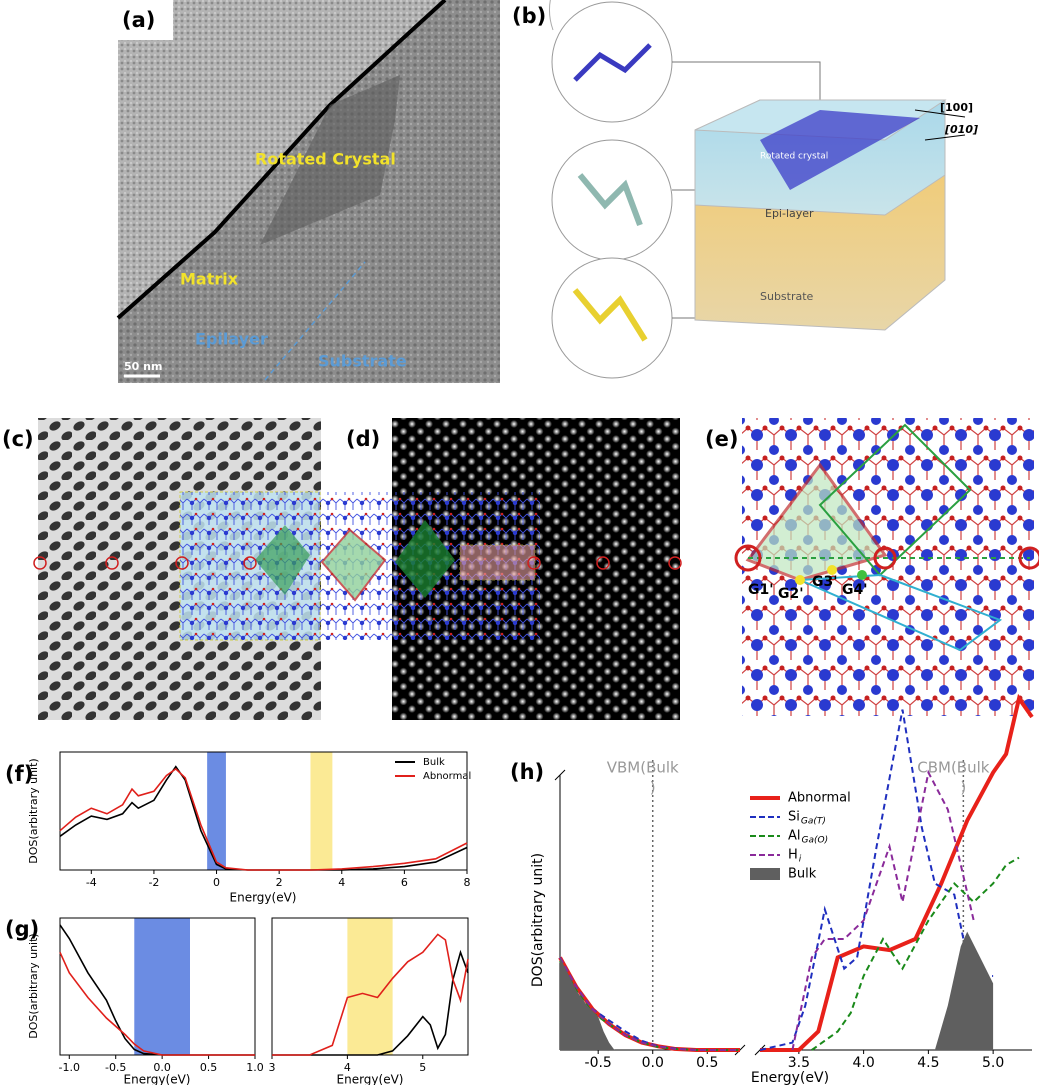  I want to click on axes-frame, so click(263, 811).